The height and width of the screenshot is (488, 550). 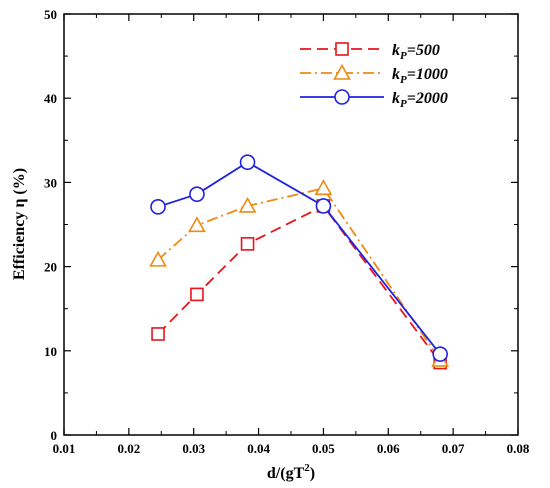 What do you see at coordinates (518, 448) in the screenshot?
I see `x-tick-label: 0.08` at bounding box center [518, 448].